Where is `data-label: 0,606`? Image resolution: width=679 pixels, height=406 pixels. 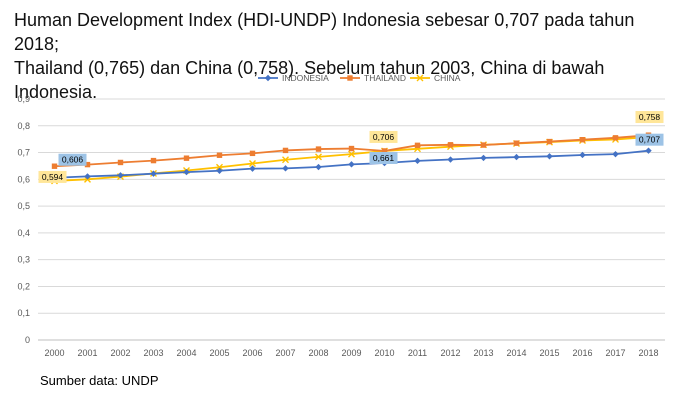
data-label: 0,606 is located at coordinates (73, 160).